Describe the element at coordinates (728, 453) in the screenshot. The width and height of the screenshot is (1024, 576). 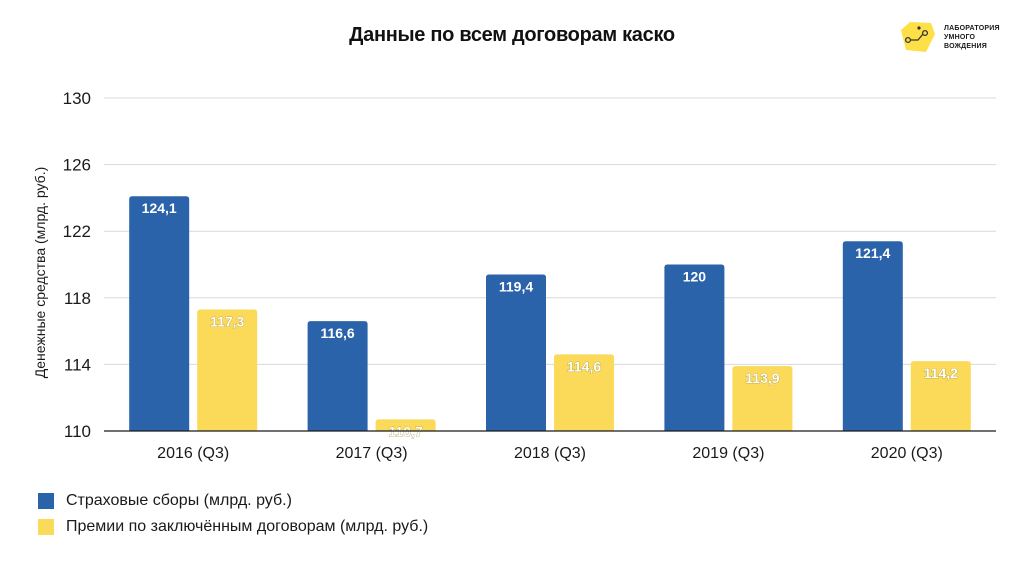
I see `x-tick-label: 2019 (Q3)` at that location.